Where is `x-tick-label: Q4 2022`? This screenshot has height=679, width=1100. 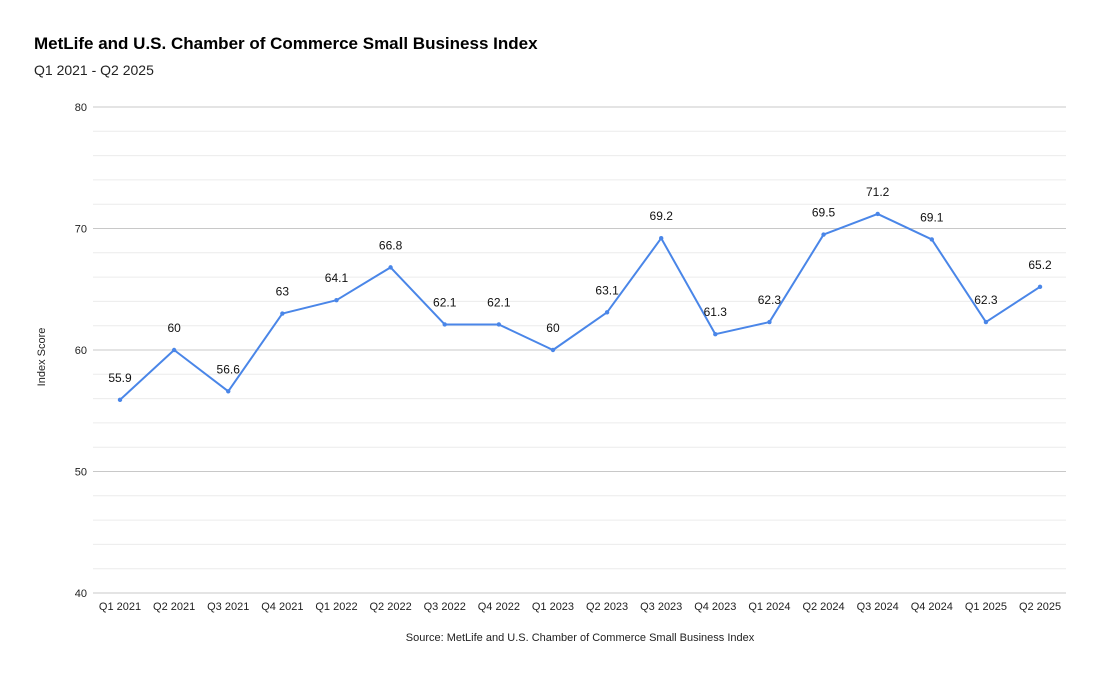 x-tick-label: Q4 2022 is located at coordinates (499, 607).